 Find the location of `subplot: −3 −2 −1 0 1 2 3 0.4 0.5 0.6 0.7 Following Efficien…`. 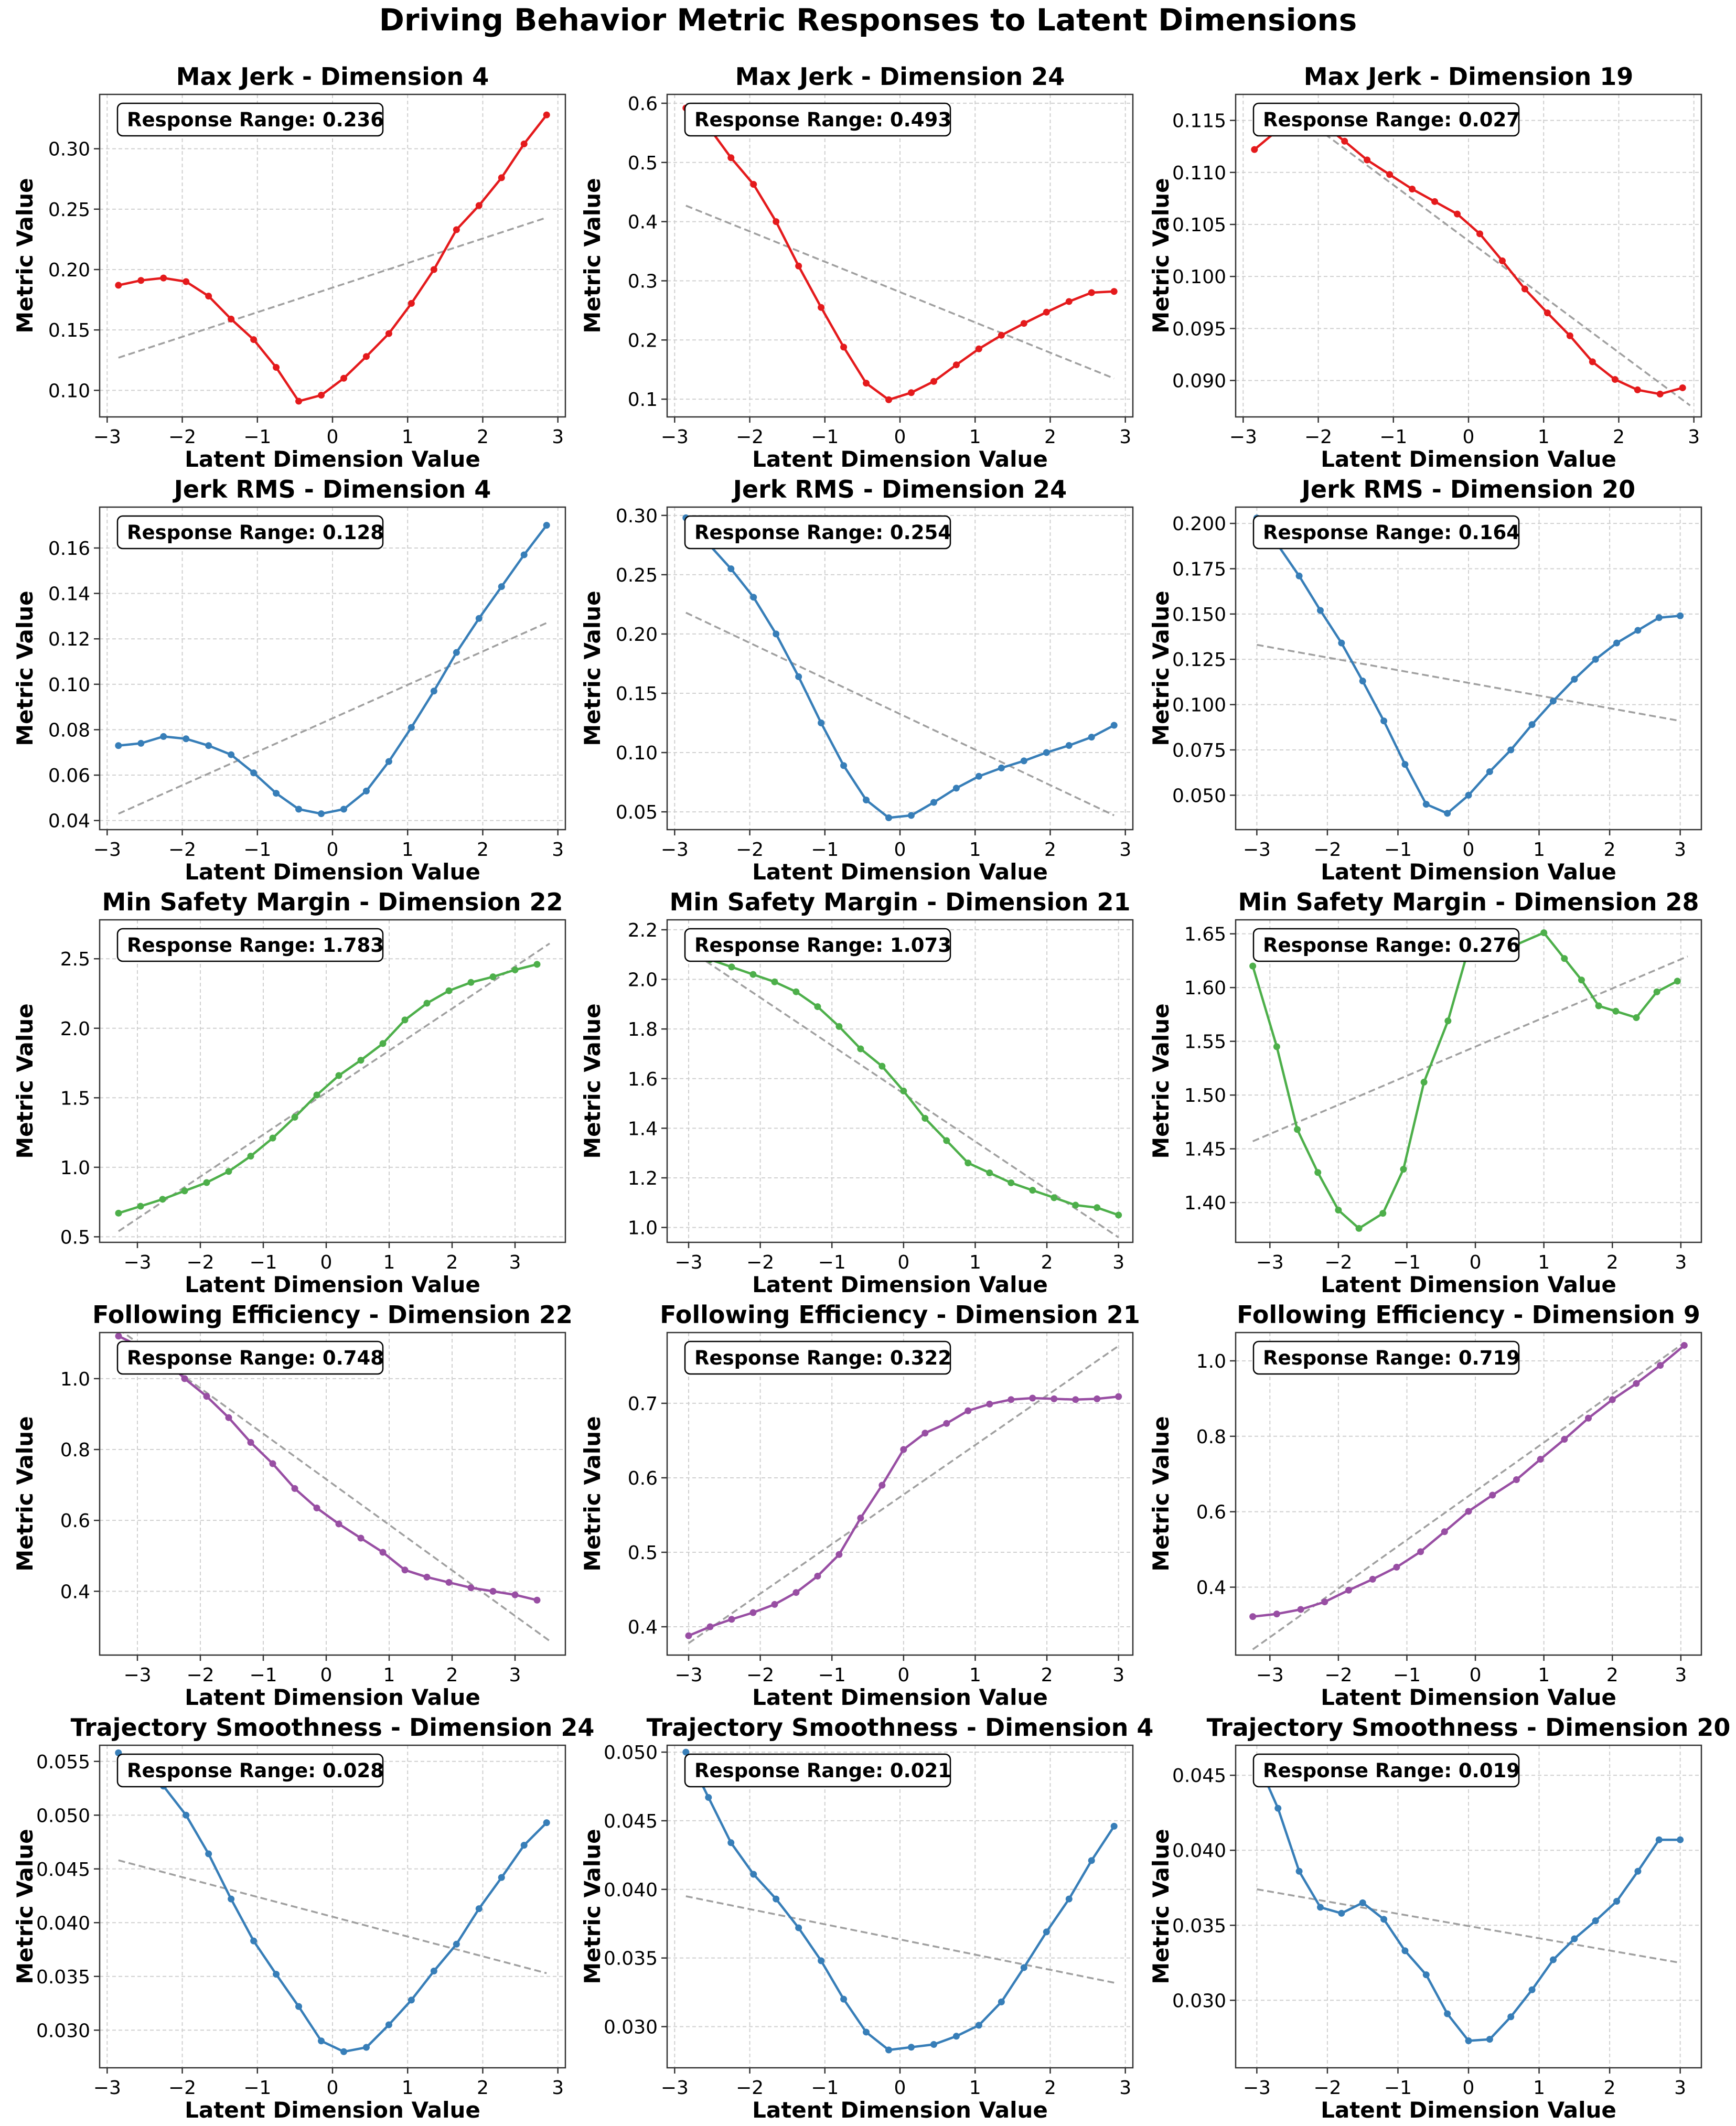

subplot: −3 −2 −1 0 1 2 3 0.4 0.5 0.6 0.7 Following Efficien… is located at coordinates (860, 1505).